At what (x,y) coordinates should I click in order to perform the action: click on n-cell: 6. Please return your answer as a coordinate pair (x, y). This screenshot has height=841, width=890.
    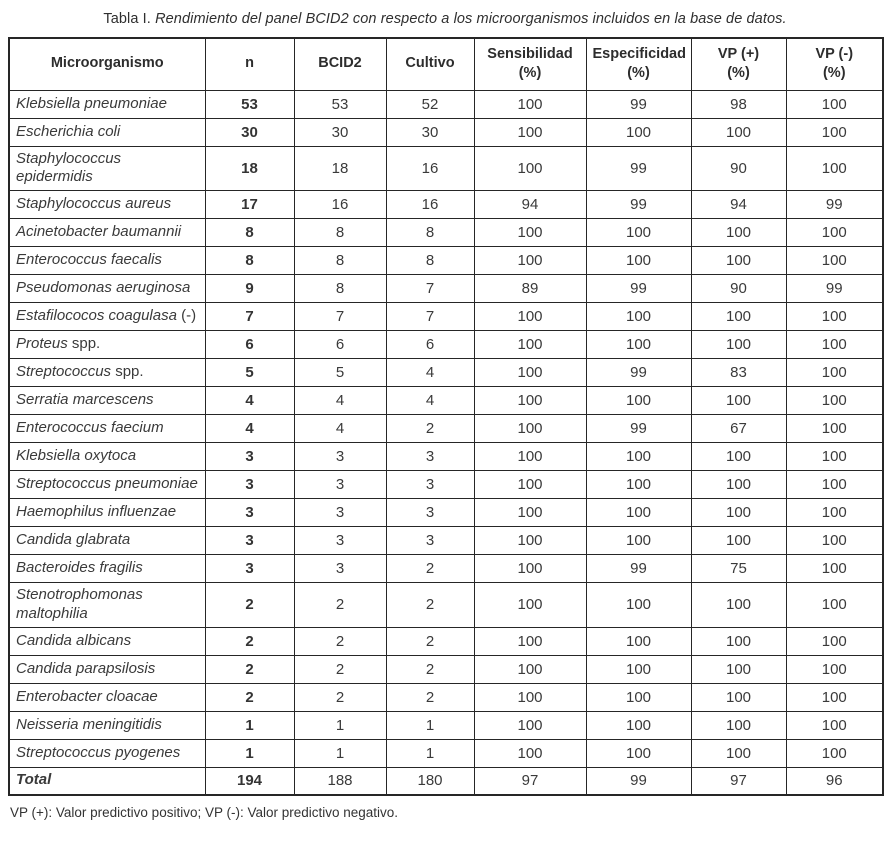
    Looking at the image, I should click on (249, 344).